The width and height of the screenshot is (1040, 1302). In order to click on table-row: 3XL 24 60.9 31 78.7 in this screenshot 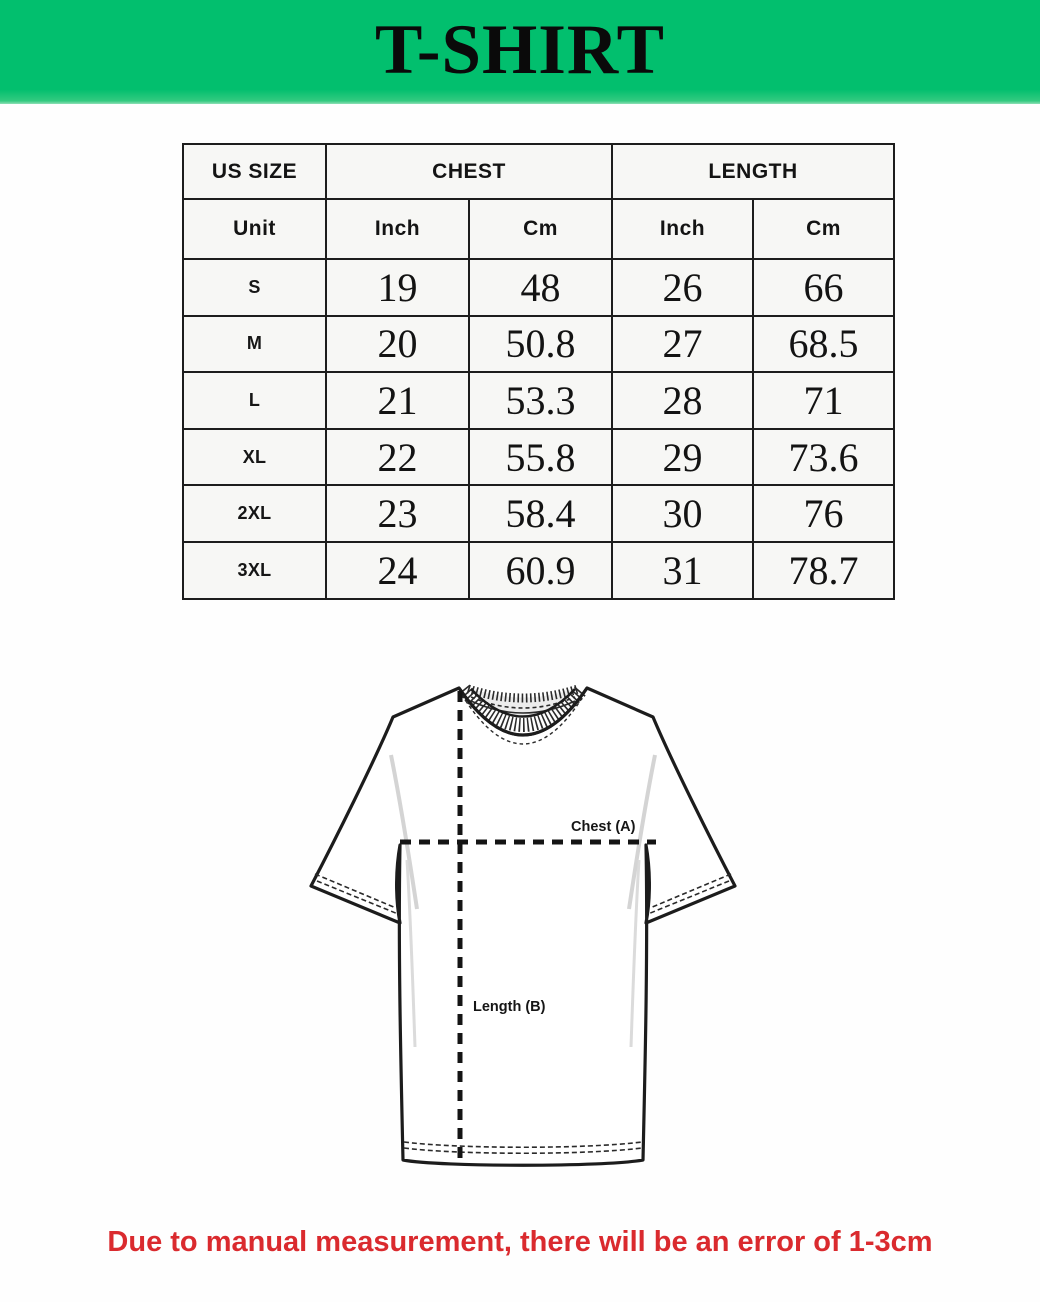, I will do `click(539, 570)`.